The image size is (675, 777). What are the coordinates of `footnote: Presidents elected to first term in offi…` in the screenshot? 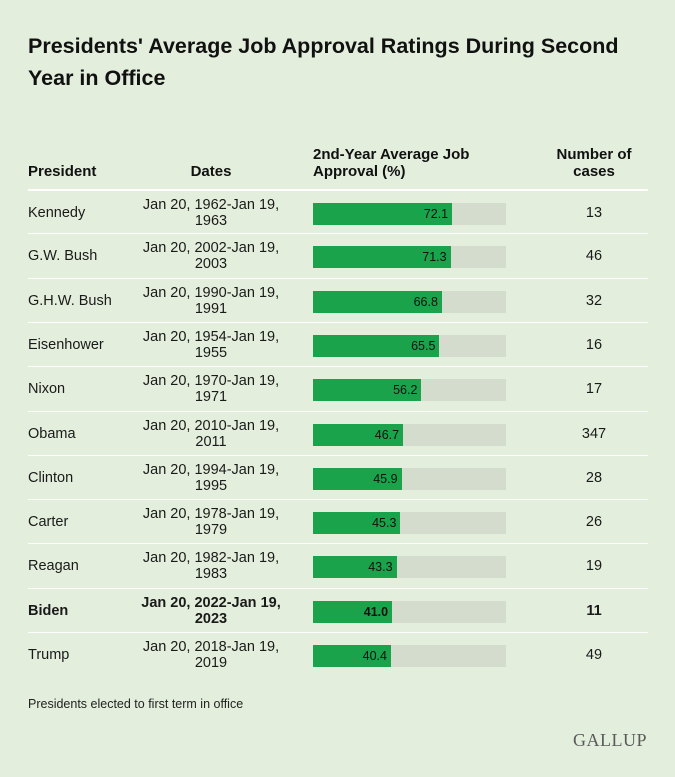 It's located at (136, 704).